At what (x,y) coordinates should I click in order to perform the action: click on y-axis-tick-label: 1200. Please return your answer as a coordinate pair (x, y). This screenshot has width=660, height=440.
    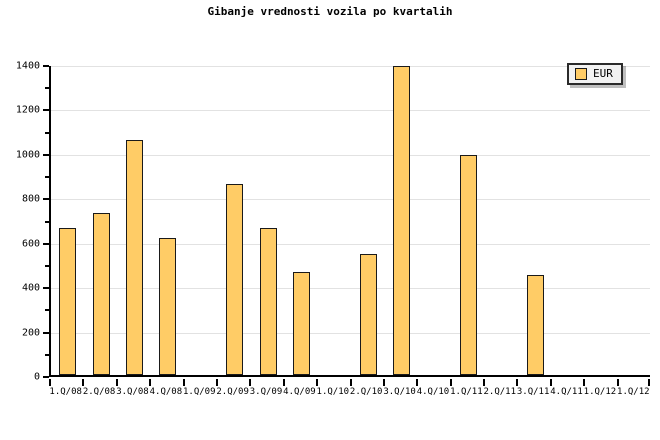
    Looking at the image, I should click on (27, 110).